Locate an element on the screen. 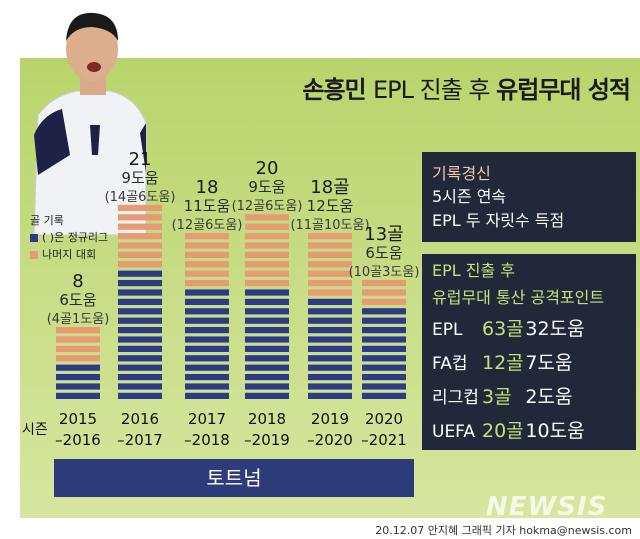 This screenshot has height=539, width=640. career-panel-title-2: 유럽무대 통산 공격포인트 is located at coordinates (518, 297).